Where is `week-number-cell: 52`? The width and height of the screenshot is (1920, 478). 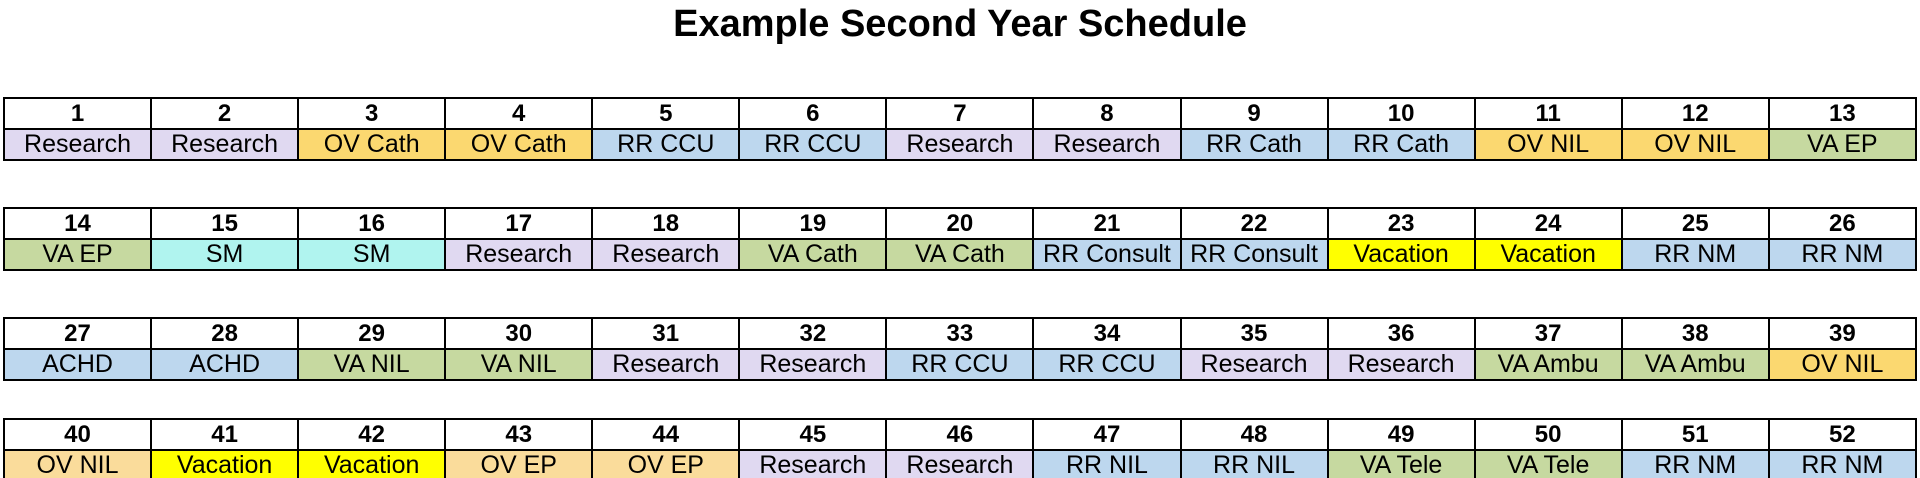
week-number-cell: 52 is located at coordinates (1842, 434).